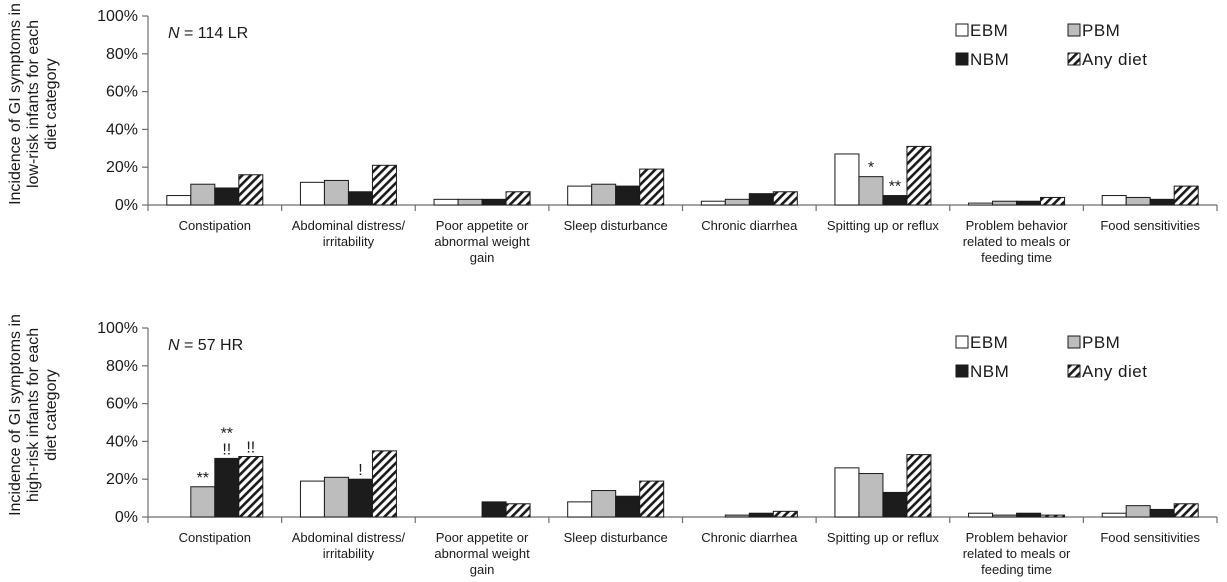 Image resolution: width=1227 pixels, height=582 pixels. Describe the element at coordinates (871, 168) in the screenshot. I see `significance-mark: *` at that location.